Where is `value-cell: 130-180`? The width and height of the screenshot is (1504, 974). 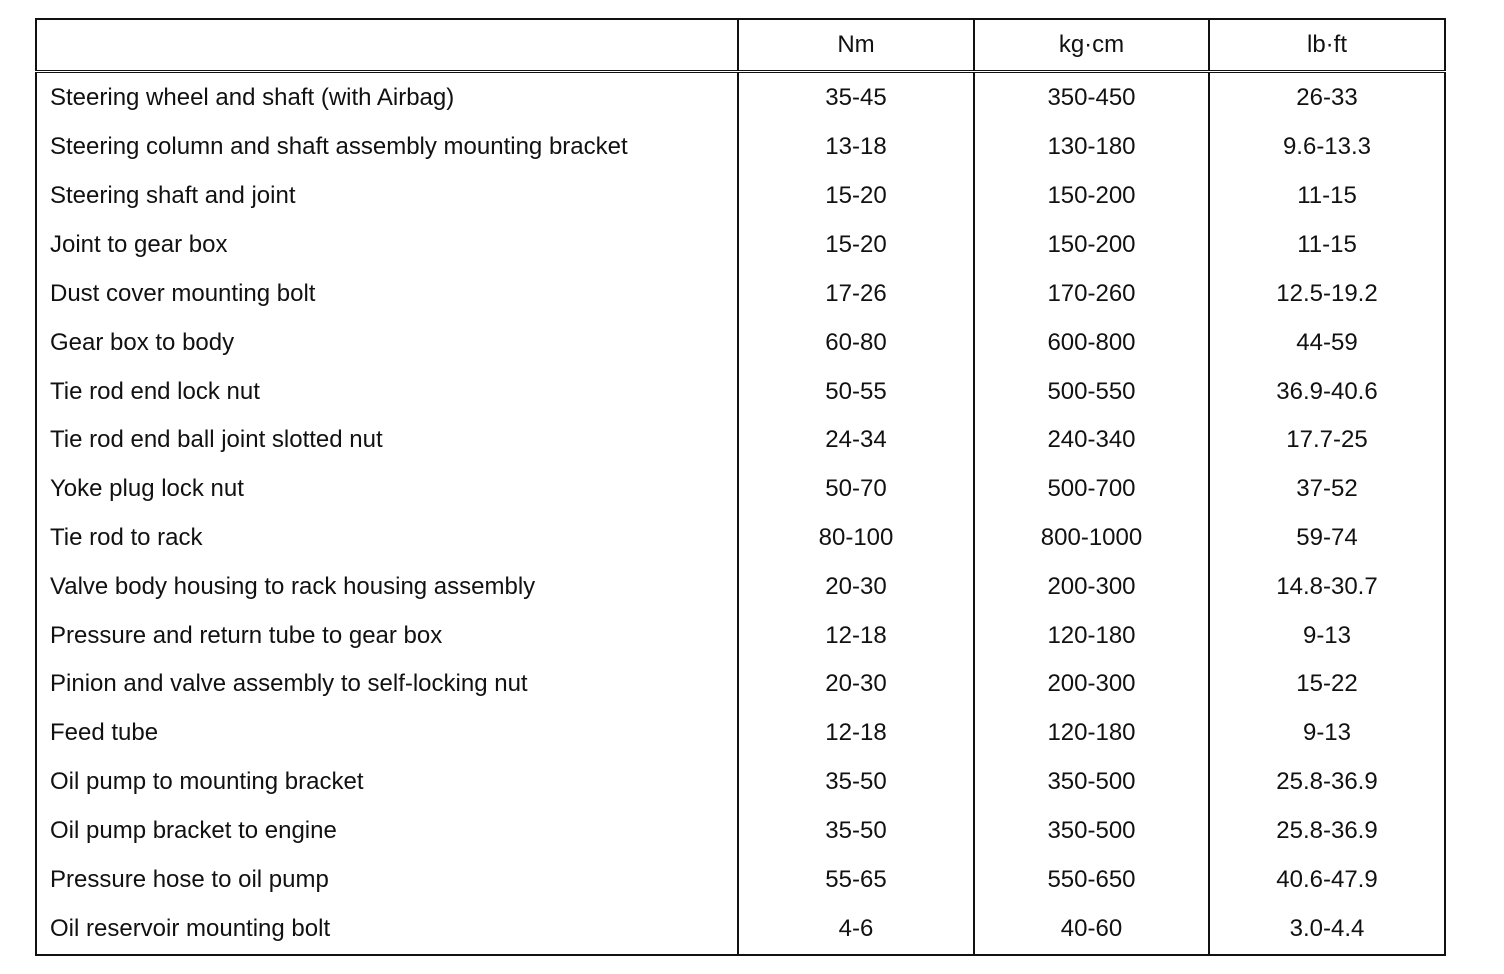 value-cell: 130-180 is located at coordinates (1091, 147).